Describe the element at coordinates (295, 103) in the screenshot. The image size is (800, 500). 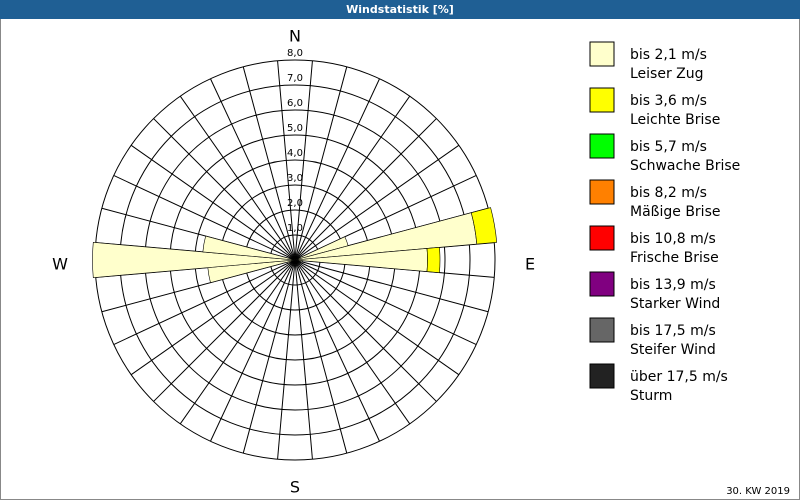
I see `r-tick-label: 6,0` at that location.